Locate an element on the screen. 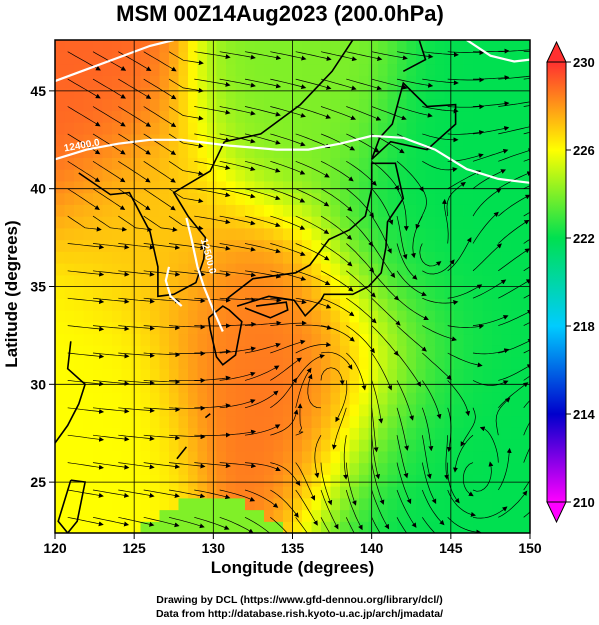 The image size is (599, 625). x-tick-label: 125 is located at coordinates (134, 548).